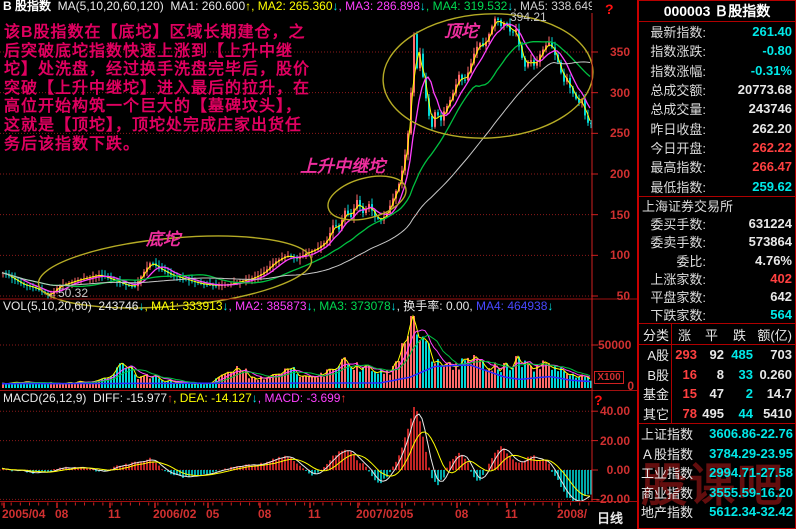  What do you see at coordinates (678, 148) in the screenshot?
I see `quote-label: 今日开盘:` at bounding box center [678, 148].